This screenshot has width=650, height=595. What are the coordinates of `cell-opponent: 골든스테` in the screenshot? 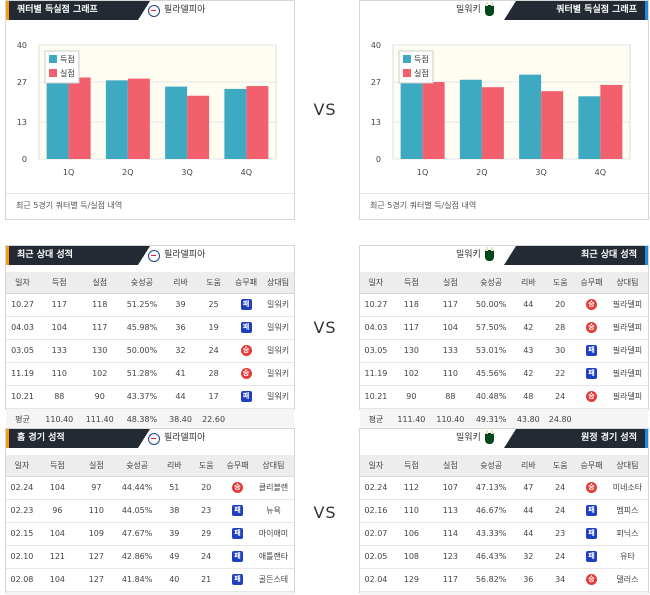 It's located at (273, 580).